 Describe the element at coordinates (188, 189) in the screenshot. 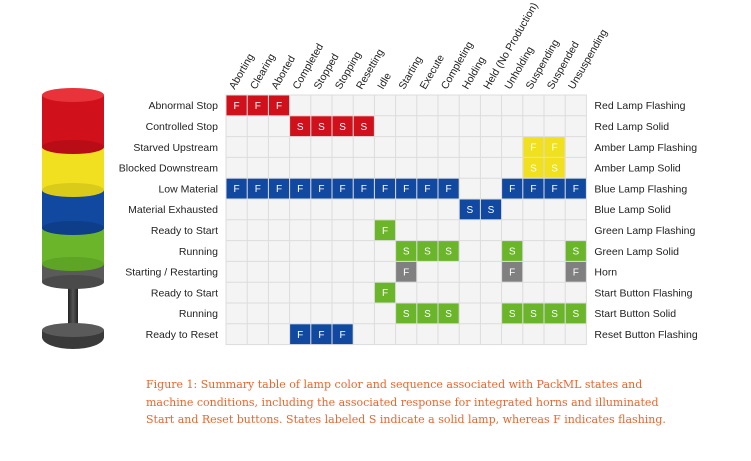

I see `condition-label: Low Material` at that location.